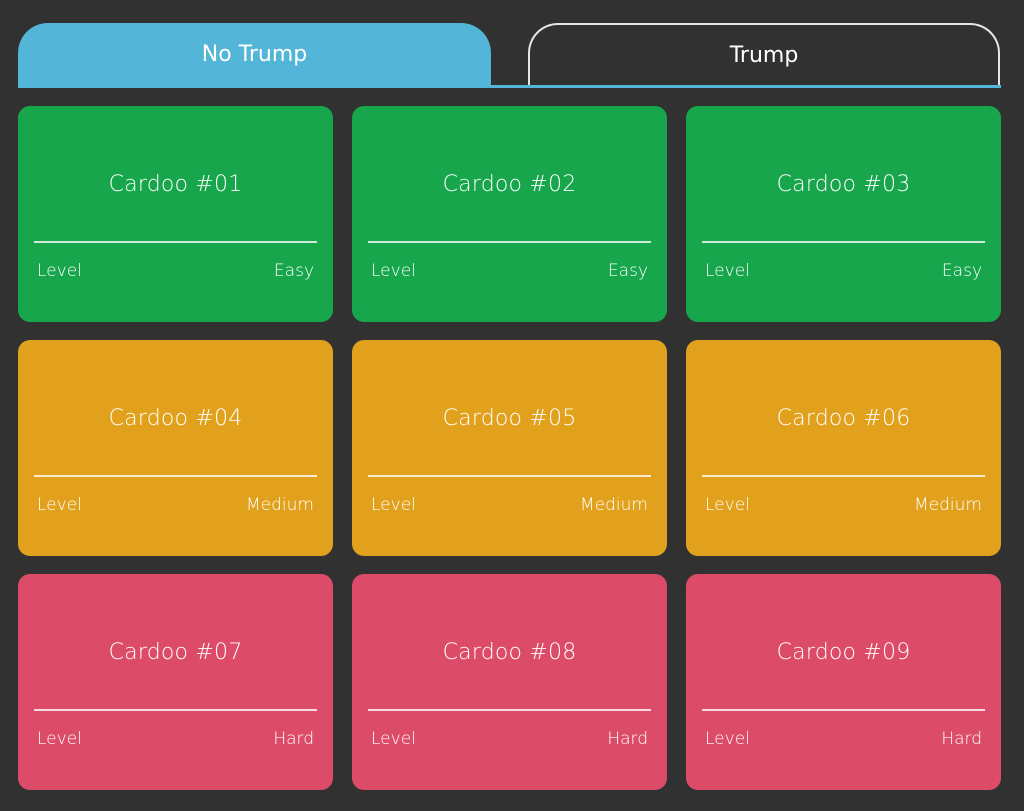  What do you see at coordinates (843, 448) in the screenshot?
I see `card-cardoo-06: Cardoo #06 Level Medium` at bounding box center [843, 448].